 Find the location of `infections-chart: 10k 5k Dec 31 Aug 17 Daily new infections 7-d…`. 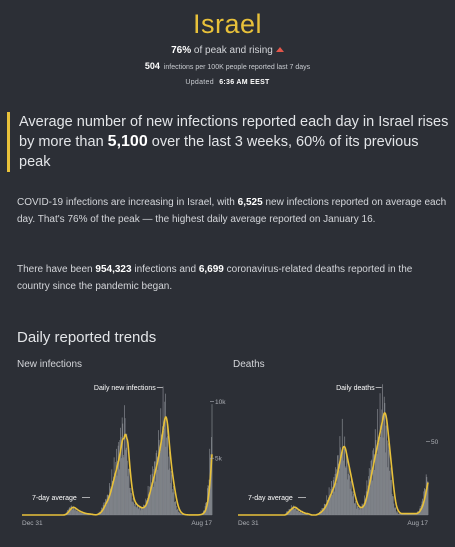

infections-chart: 10k 5k Dec 31 Aug 17 Daily new infections 7-d… is located at coordinates (123, 456).